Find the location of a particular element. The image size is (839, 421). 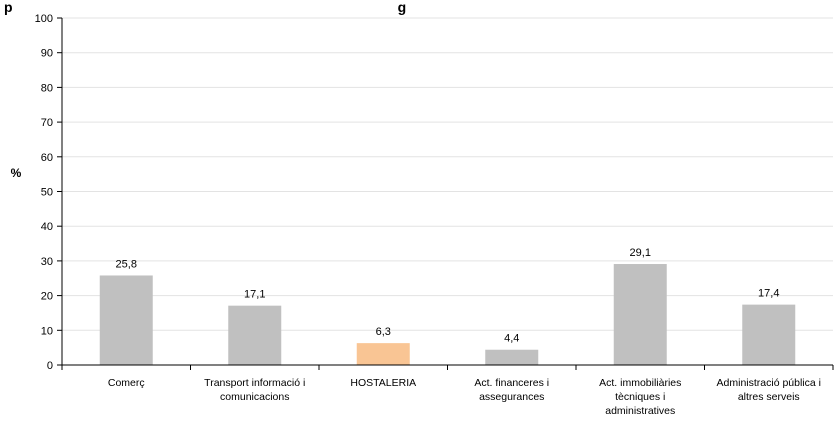

y-tick-label: 20 is located at coordinates (47, 297).